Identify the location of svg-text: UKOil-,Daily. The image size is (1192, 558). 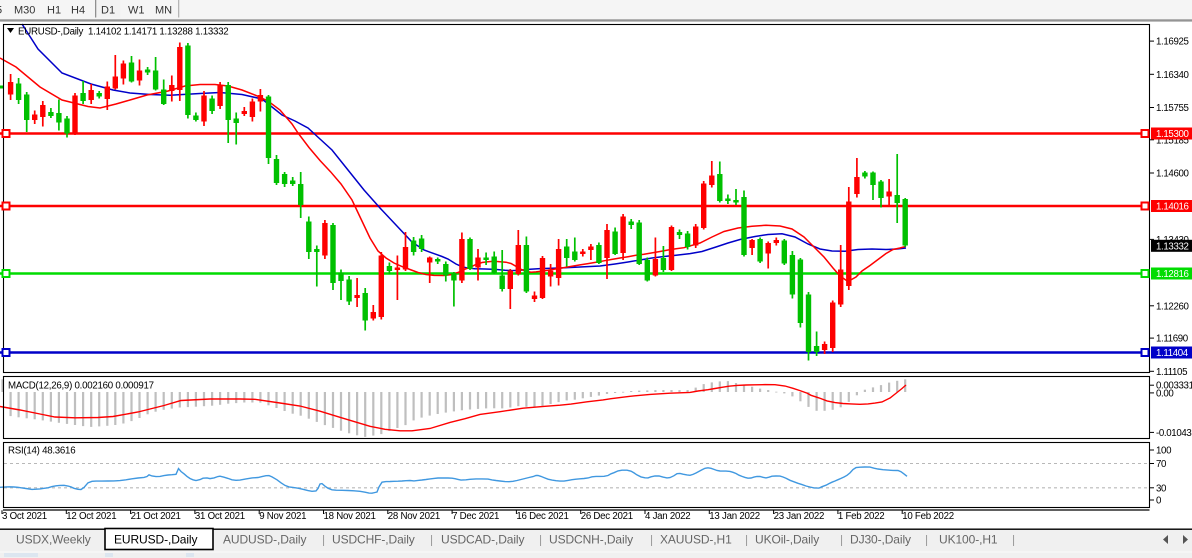
(787, 540).